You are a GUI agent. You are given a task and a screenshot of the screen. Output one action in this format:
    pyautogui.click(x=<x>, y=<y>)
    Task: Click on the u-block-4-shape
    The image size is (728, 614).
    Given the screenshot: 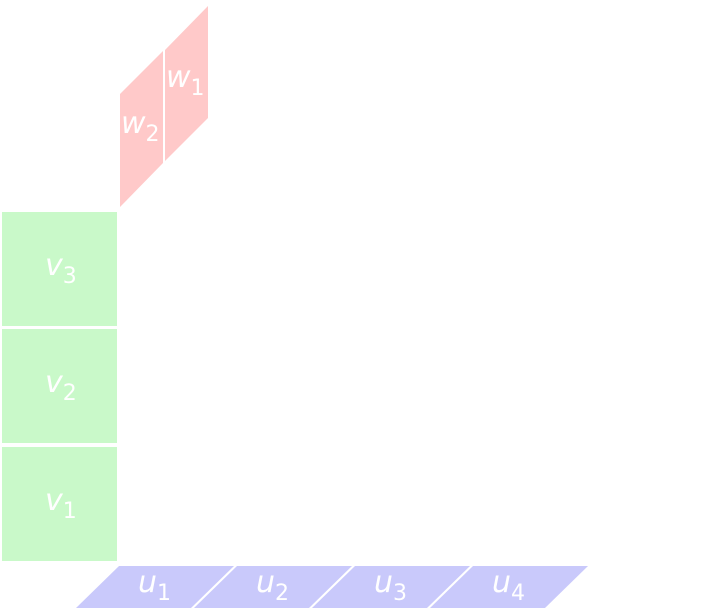 What is the action you would take?
    pyautogui.click(x=509, y=587)
    